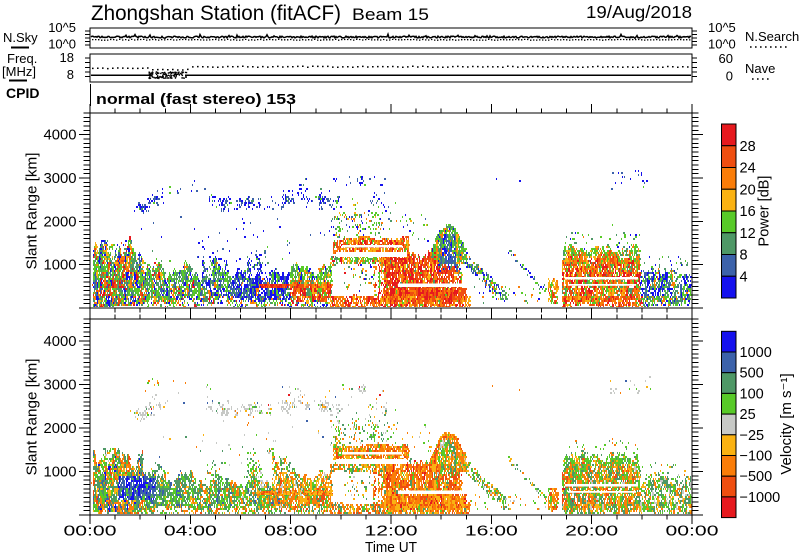 Image resolution: width=800 pixels, height=554 pixels. Describe the element at coordinates (748, 234) in the screenshot. I see `svg-text: 12` at that location.